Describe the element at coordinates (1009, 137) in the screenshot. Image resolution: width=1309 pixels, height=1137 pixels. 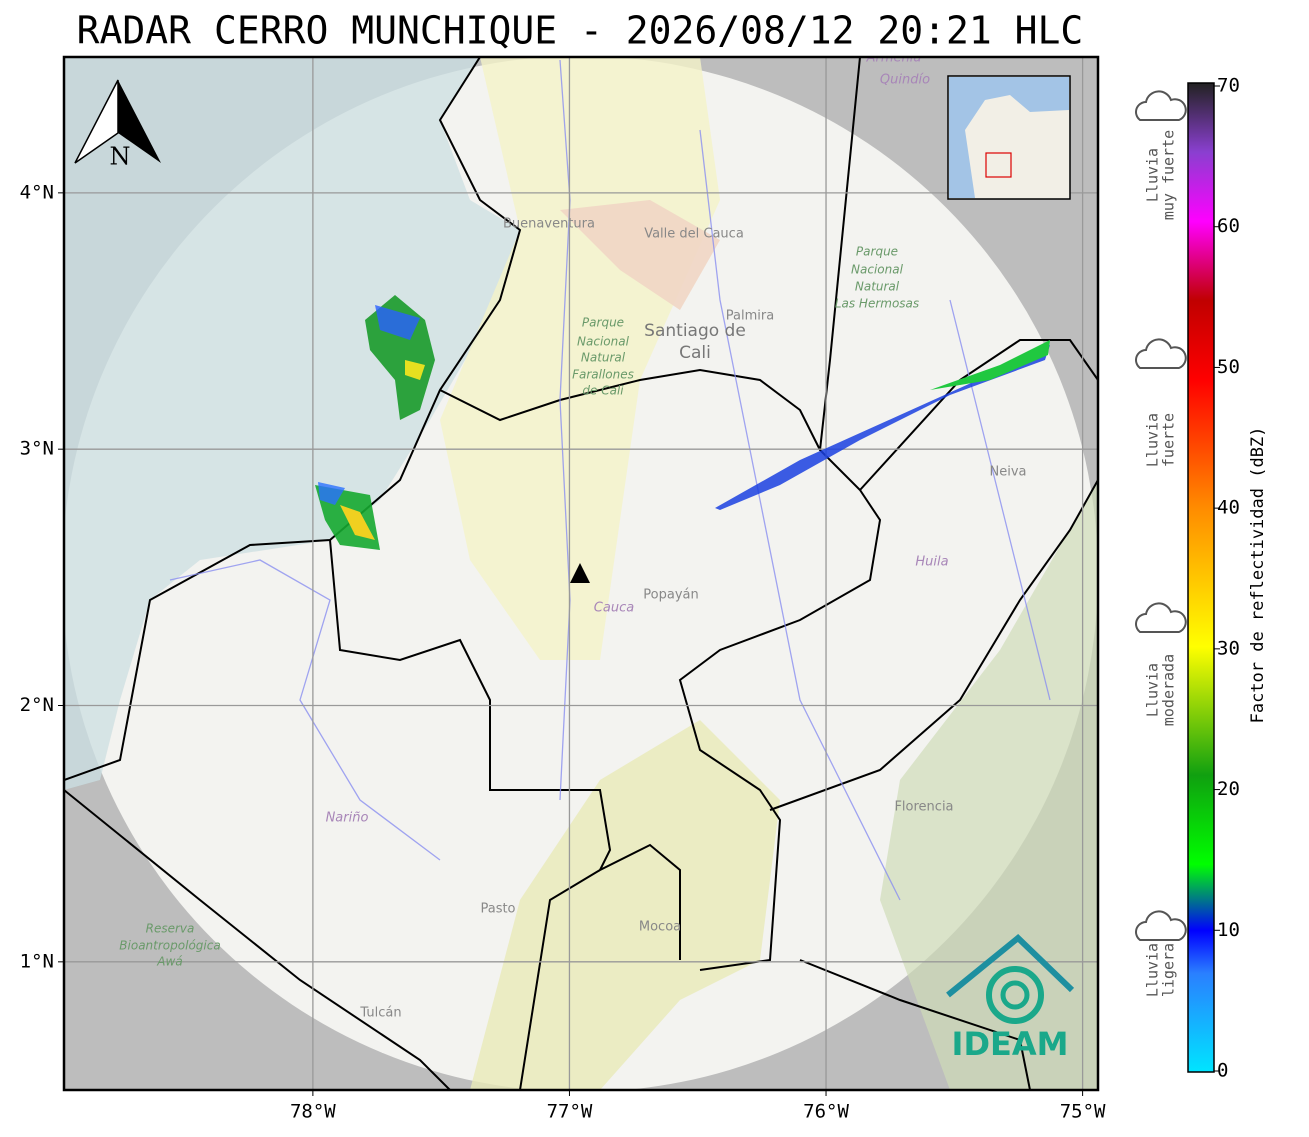
I see `inset-map` at that location.